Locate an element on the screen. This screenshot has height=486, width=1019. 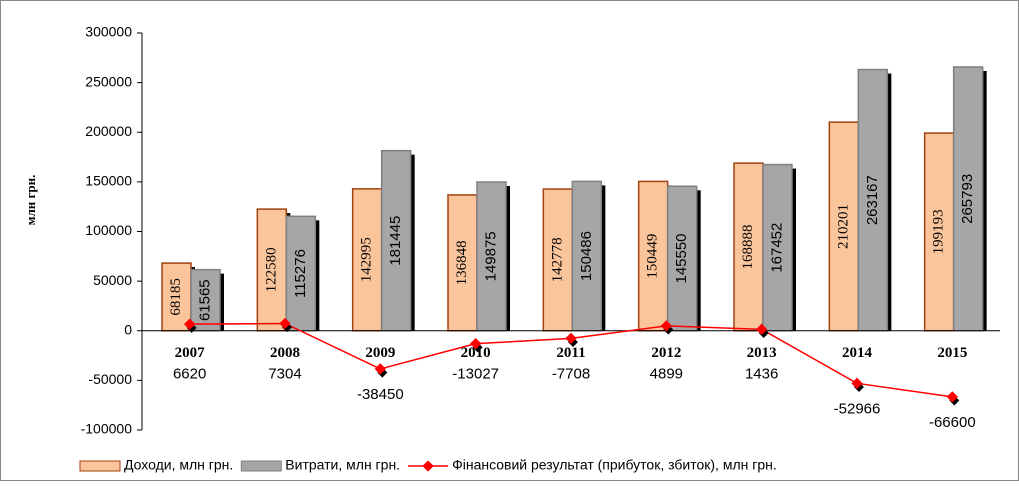
bar-value-label: 181445 is located at coordinates (395, 241).